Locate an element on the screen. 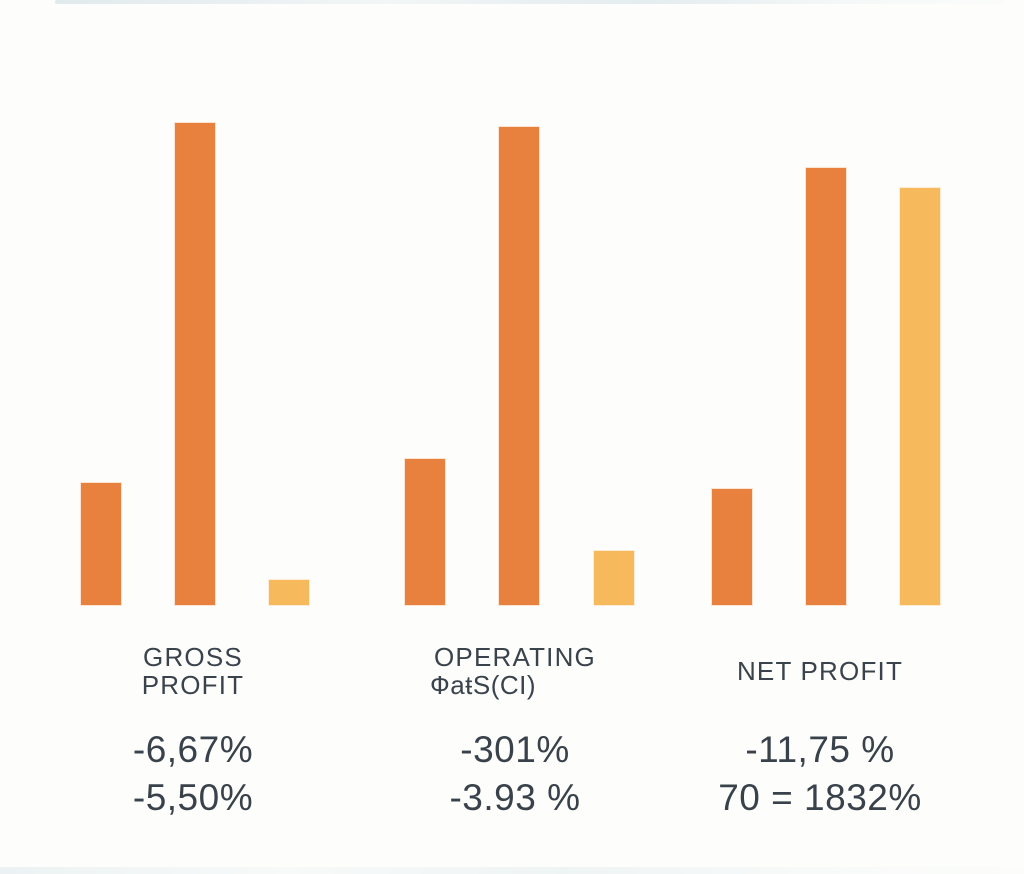 This screenshot has width=1024, height=874. value-block-gross-profit: -6,67% -5,50% is located at coordinates (193, 774).